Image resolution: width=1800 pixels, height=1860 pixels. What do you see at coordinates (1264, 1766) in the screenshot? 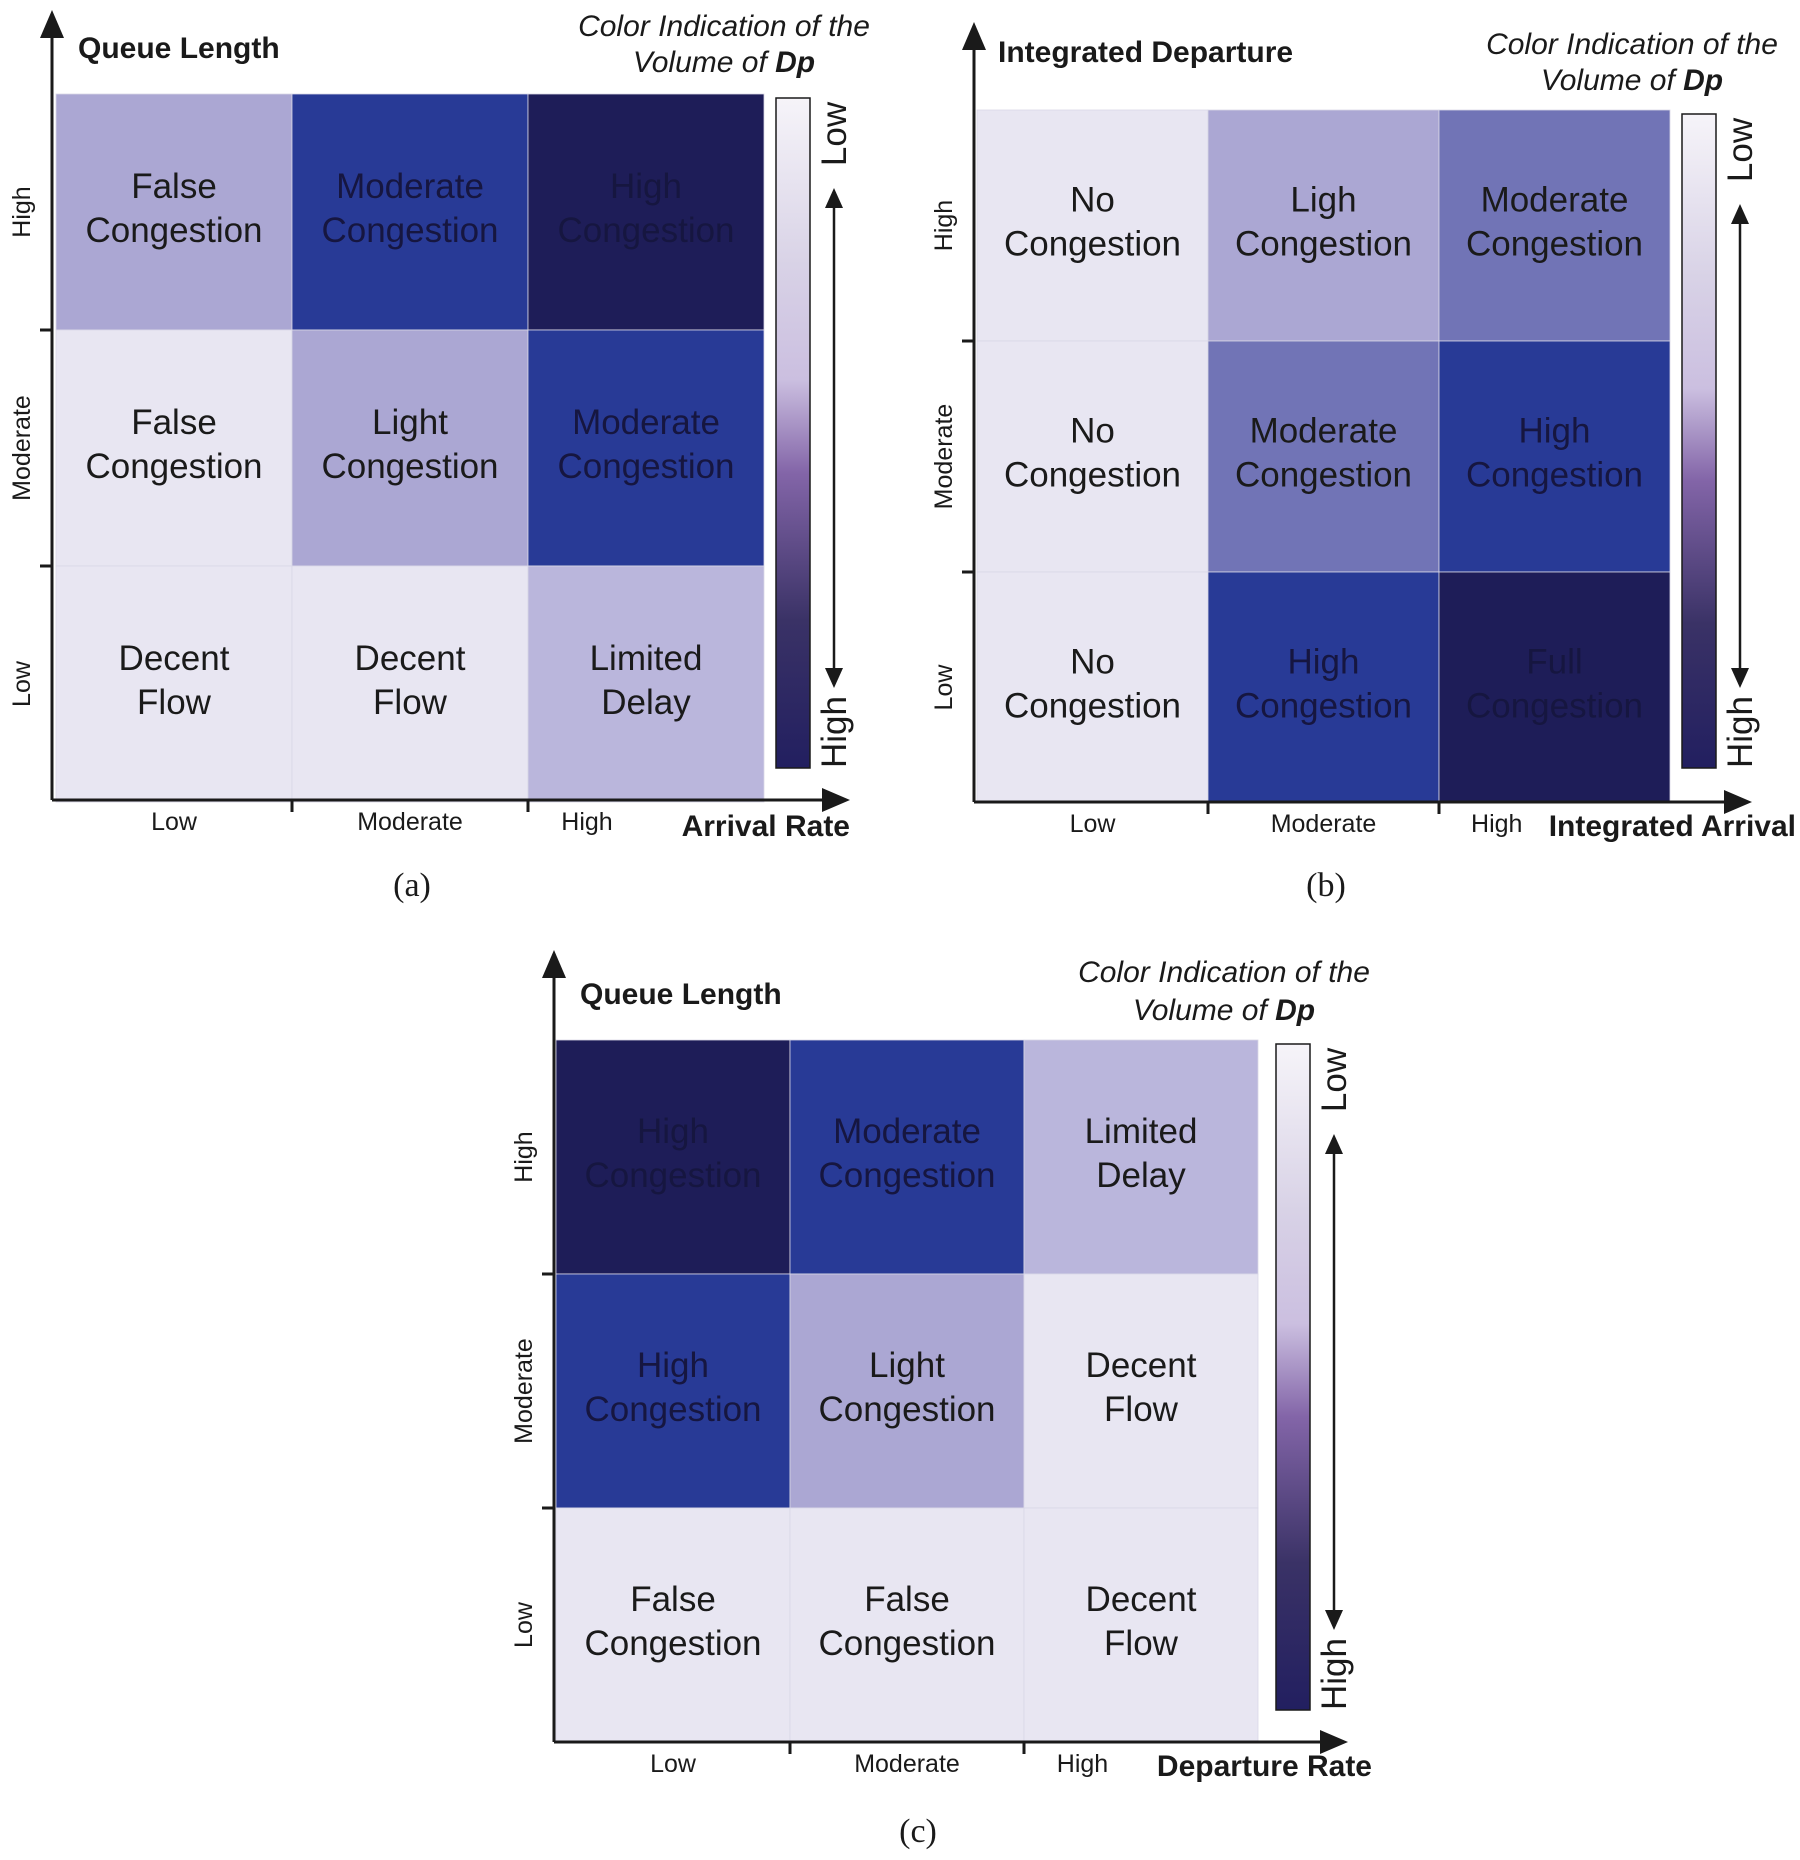
I see `x-axis-title: Departure Rate` at bounding box center [1264, 1766].